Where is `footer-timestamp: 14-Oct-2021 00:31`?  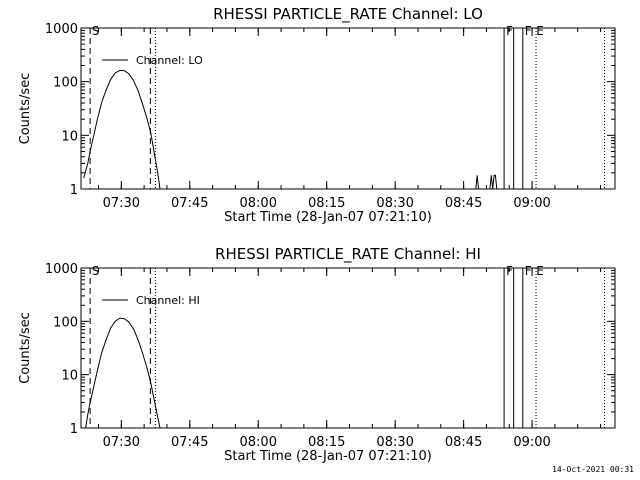
footer-timestamp: 14-Oct-2021 00:31 is located at coordinates (593, 469).